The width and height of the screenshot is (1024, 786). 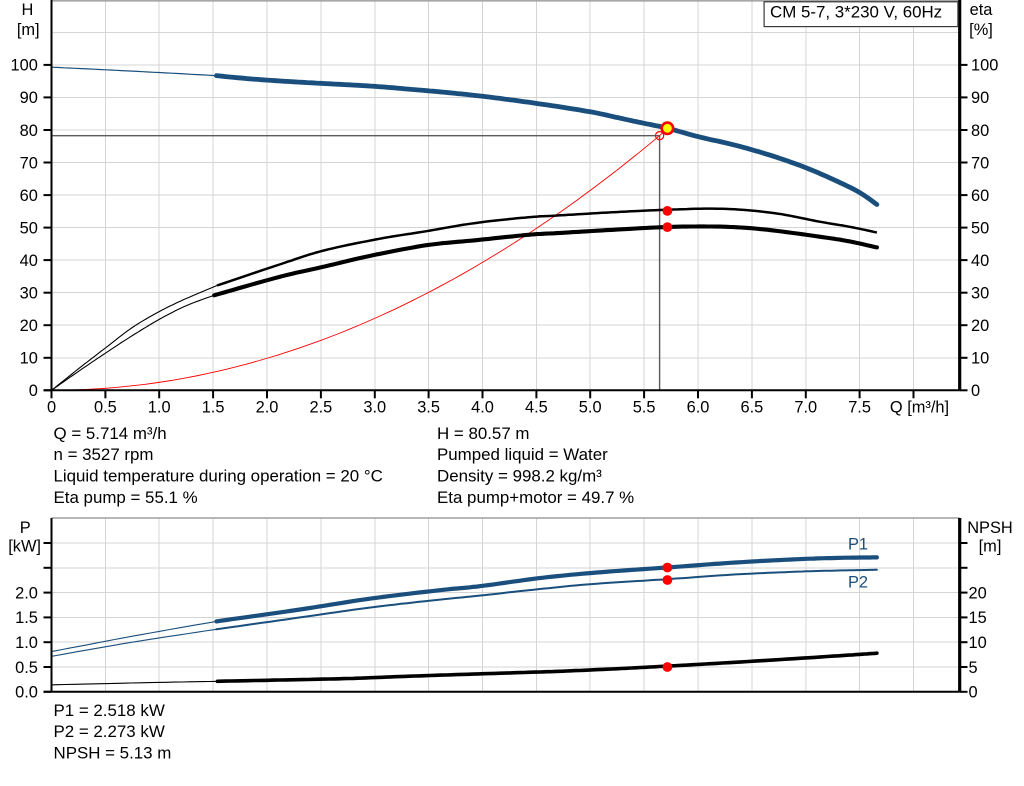 What do you see at coordinates (27, 10) in the screenshot?
I see `svg-text: H` at bounding box center [27, 10].